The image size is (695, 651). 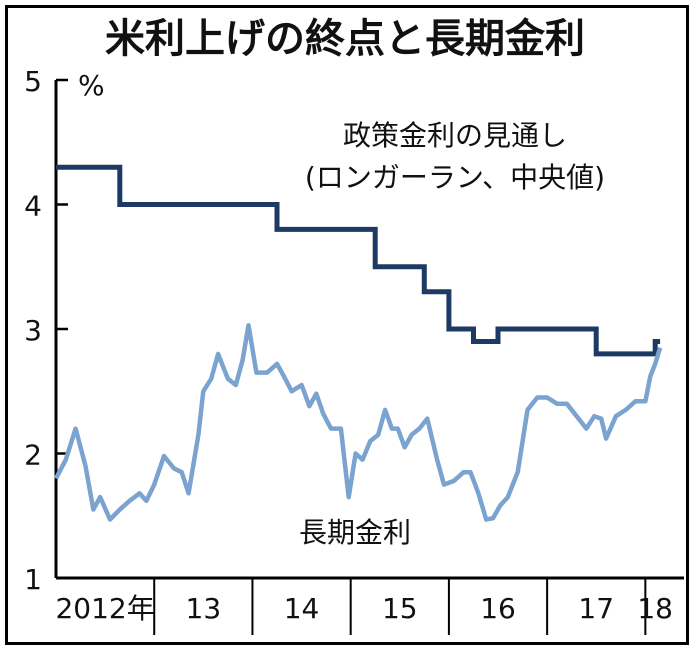 What do you see at coordinates (33, 206) in the screenshot?
I see `y-tick-label: 4` at bounding box center [33, 206].